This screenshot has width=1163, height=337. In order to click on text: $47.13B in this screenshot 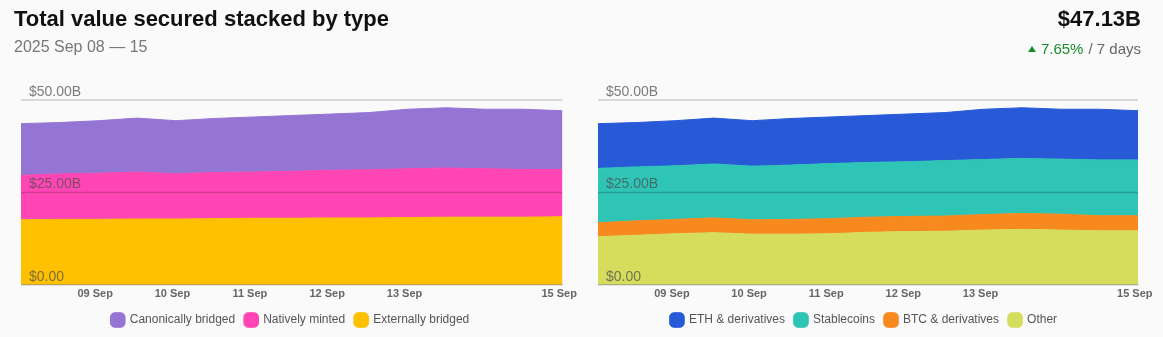, I will do `click(1099, 19)`.